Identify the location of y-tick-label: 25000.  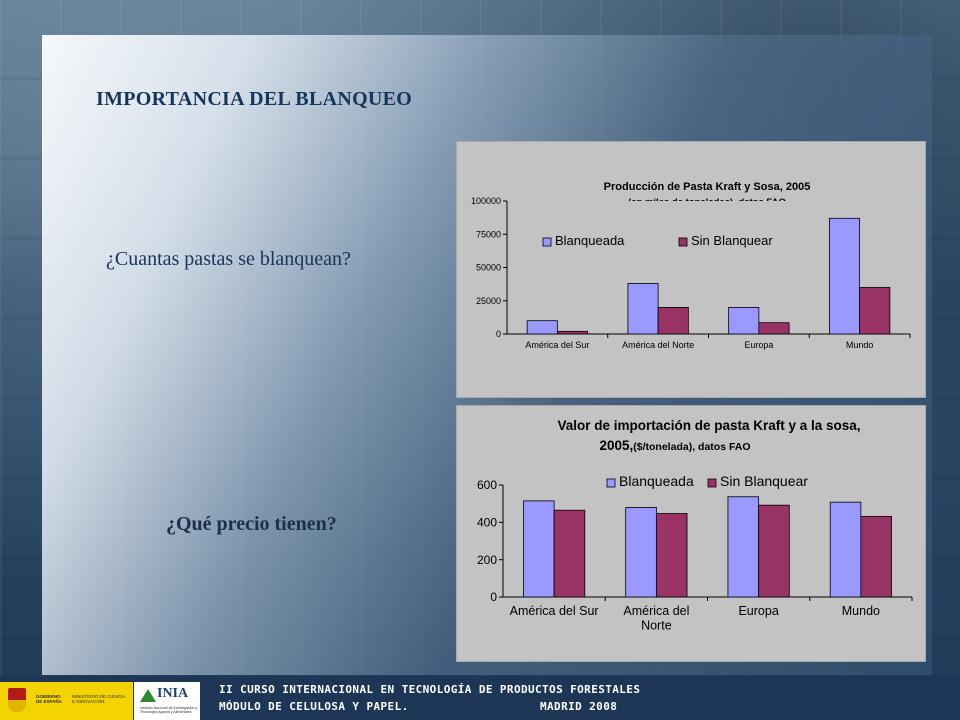
(488, 301).